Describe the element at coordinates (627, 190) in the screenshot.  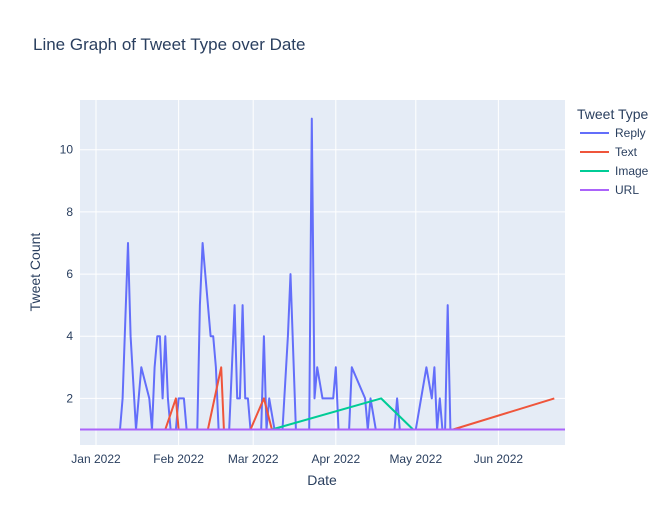
I see `legend-label-url: URL` at that location.